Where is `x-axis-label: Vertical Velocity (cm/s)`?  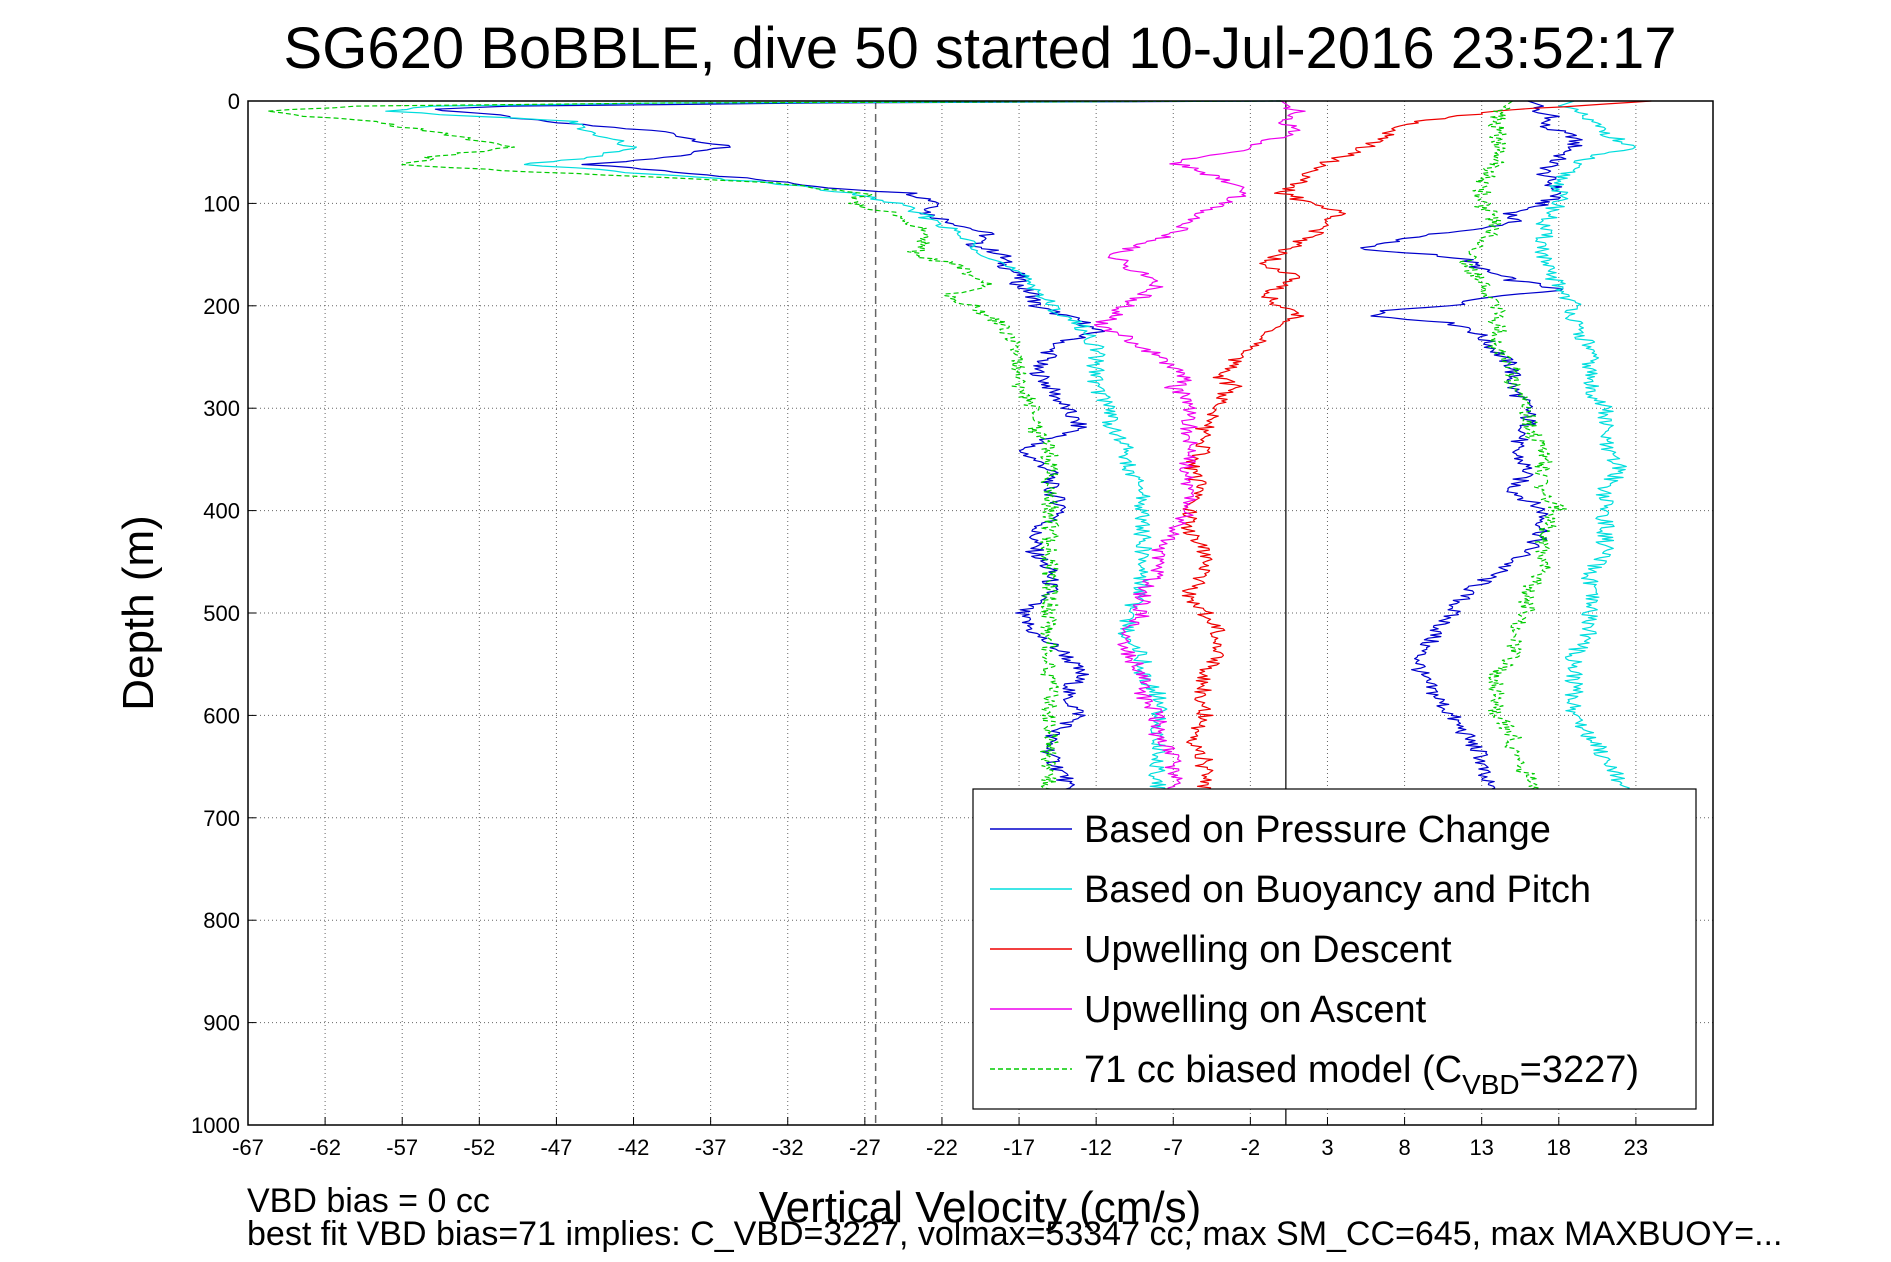
x-axis-label: Vertical Velocity (cm/s) is located at coordinates (980, 1207).